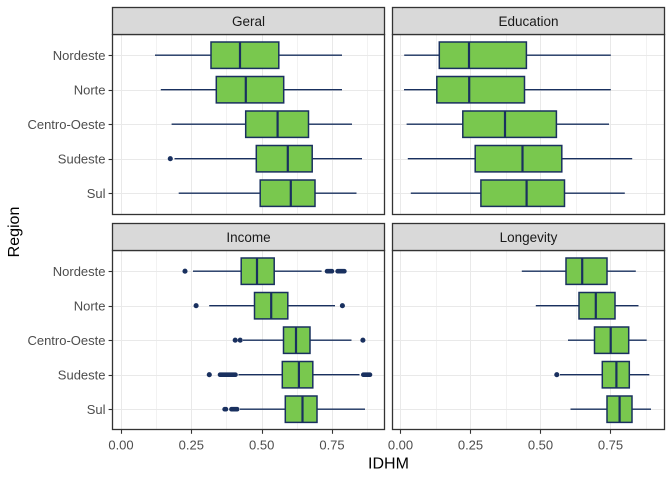  I want to click on svg-text: Region, so click(14, 232).